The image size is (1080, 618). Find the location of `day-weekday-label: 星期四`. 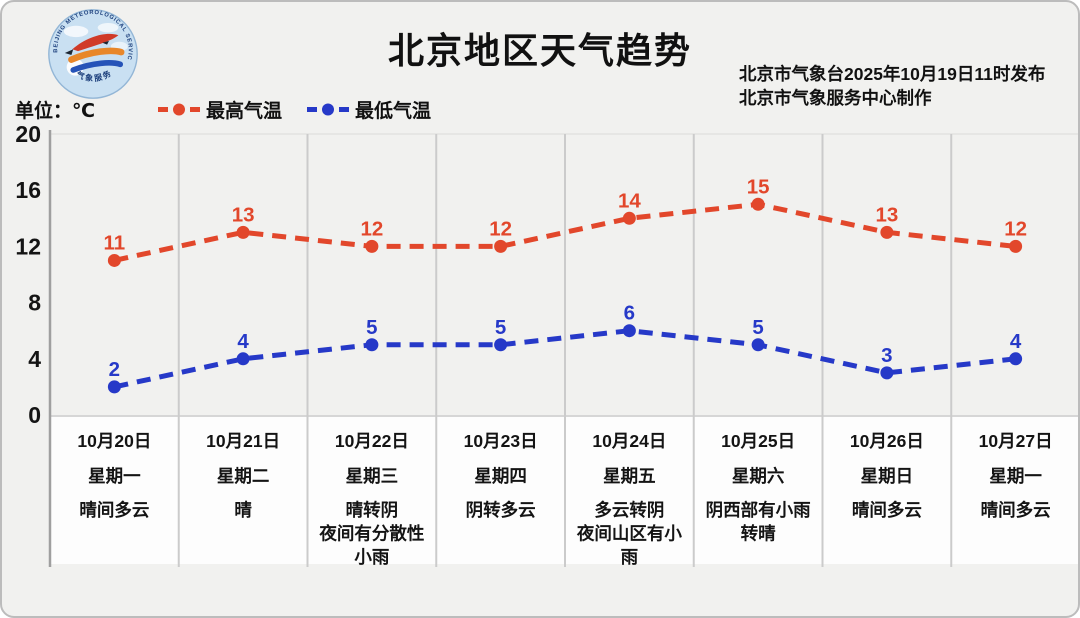

day-weekday-label: 星期四 is located at coordinates (500, 476).